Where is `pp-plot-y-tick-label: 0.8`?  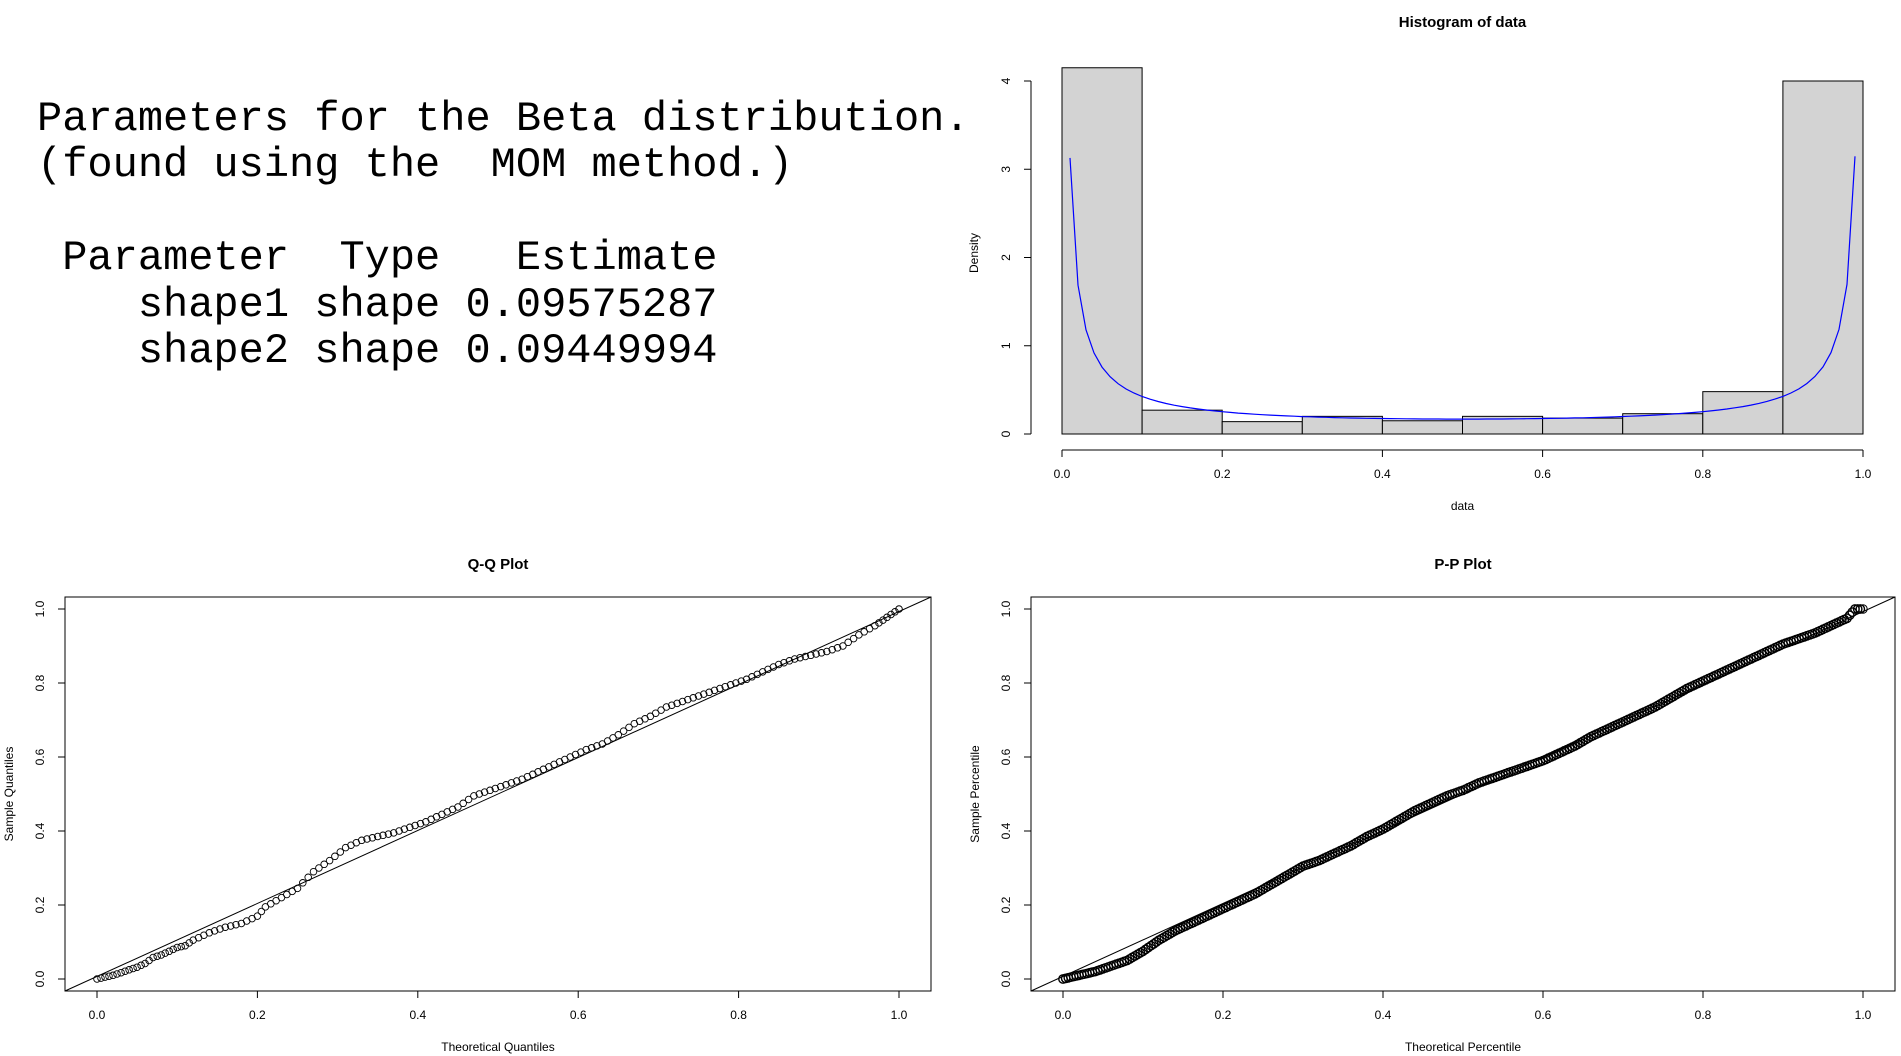
pp-plot-y-tick-label: 0.8 is located at coordinates (1006, 682).